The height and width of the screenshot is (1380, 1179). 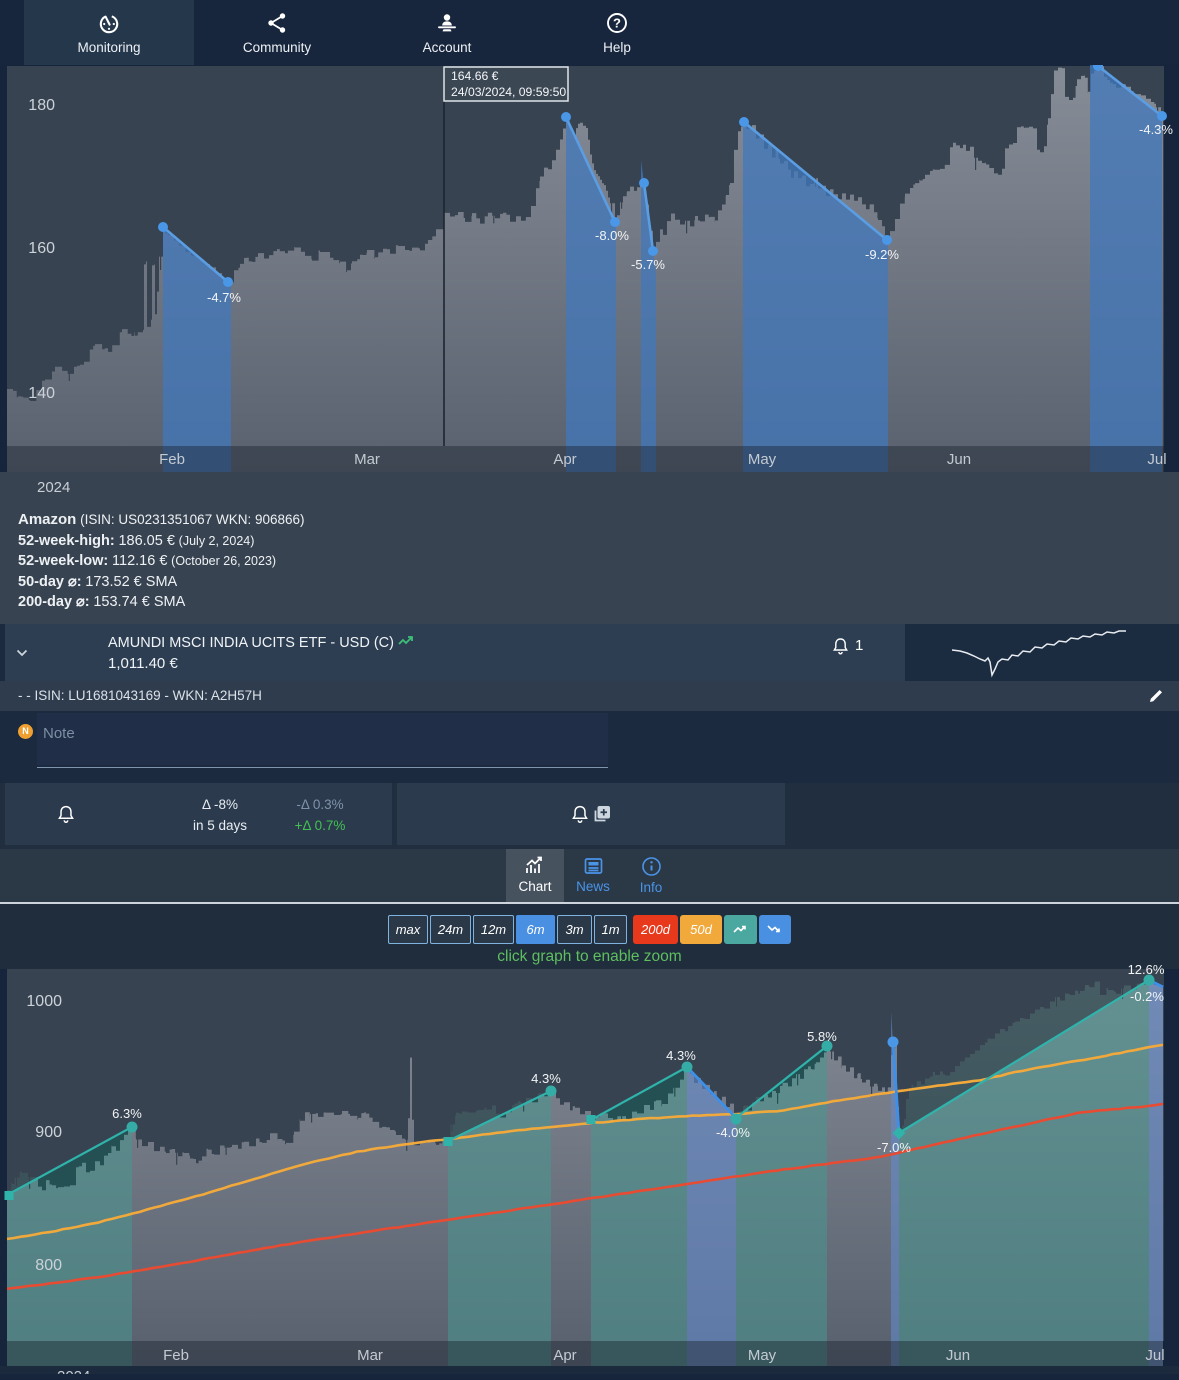 I want to click on svg-text: -4.7%, so click(x=224, y=297).